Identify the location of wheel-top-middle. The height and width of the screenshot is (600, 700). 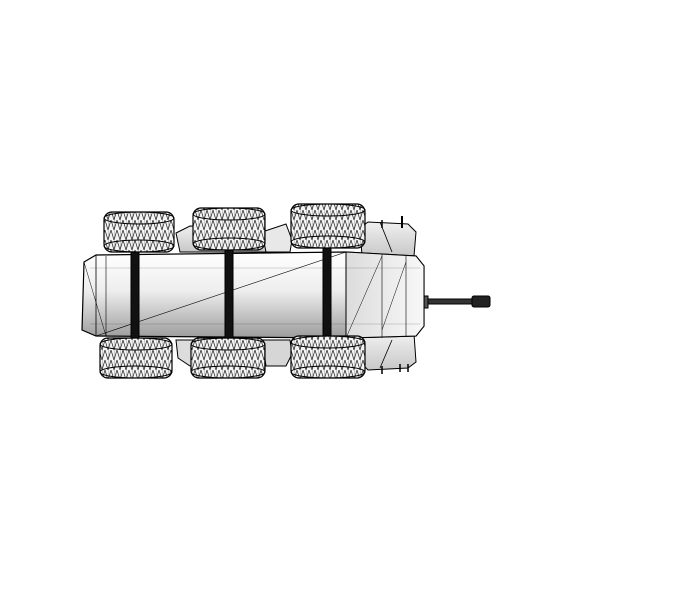
(229, 229).